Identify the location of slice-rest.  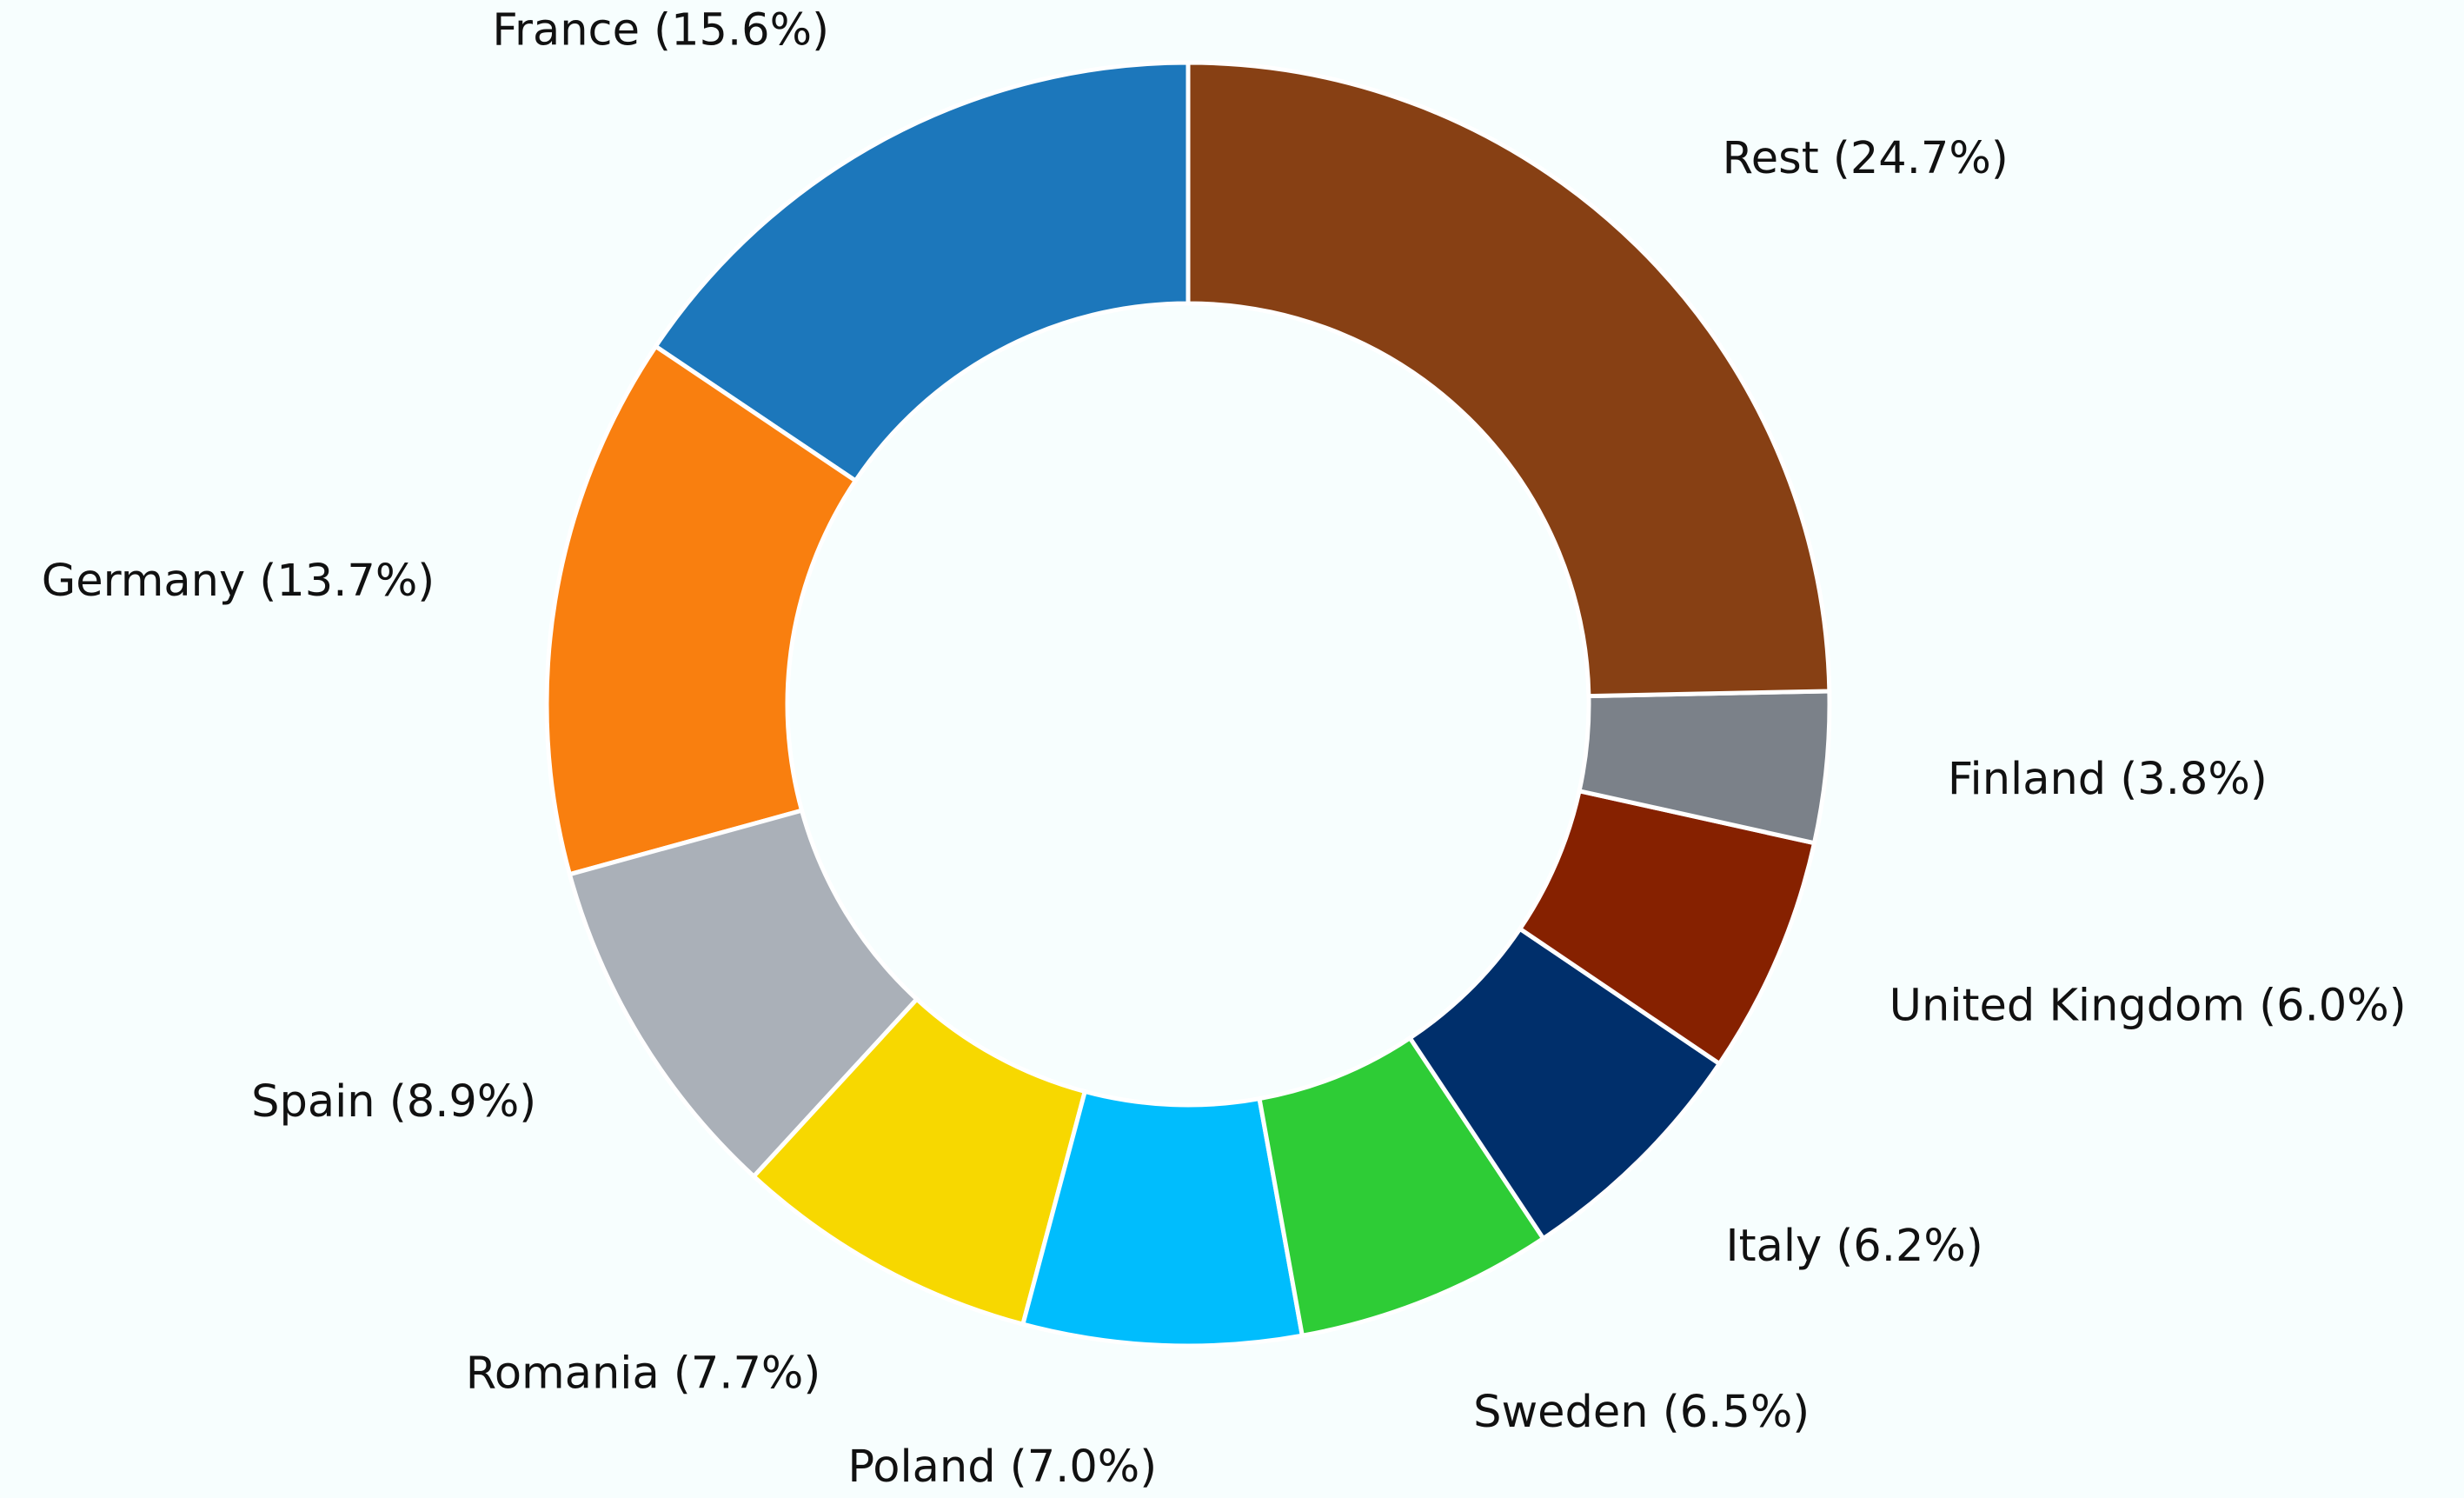
(1509, 379).